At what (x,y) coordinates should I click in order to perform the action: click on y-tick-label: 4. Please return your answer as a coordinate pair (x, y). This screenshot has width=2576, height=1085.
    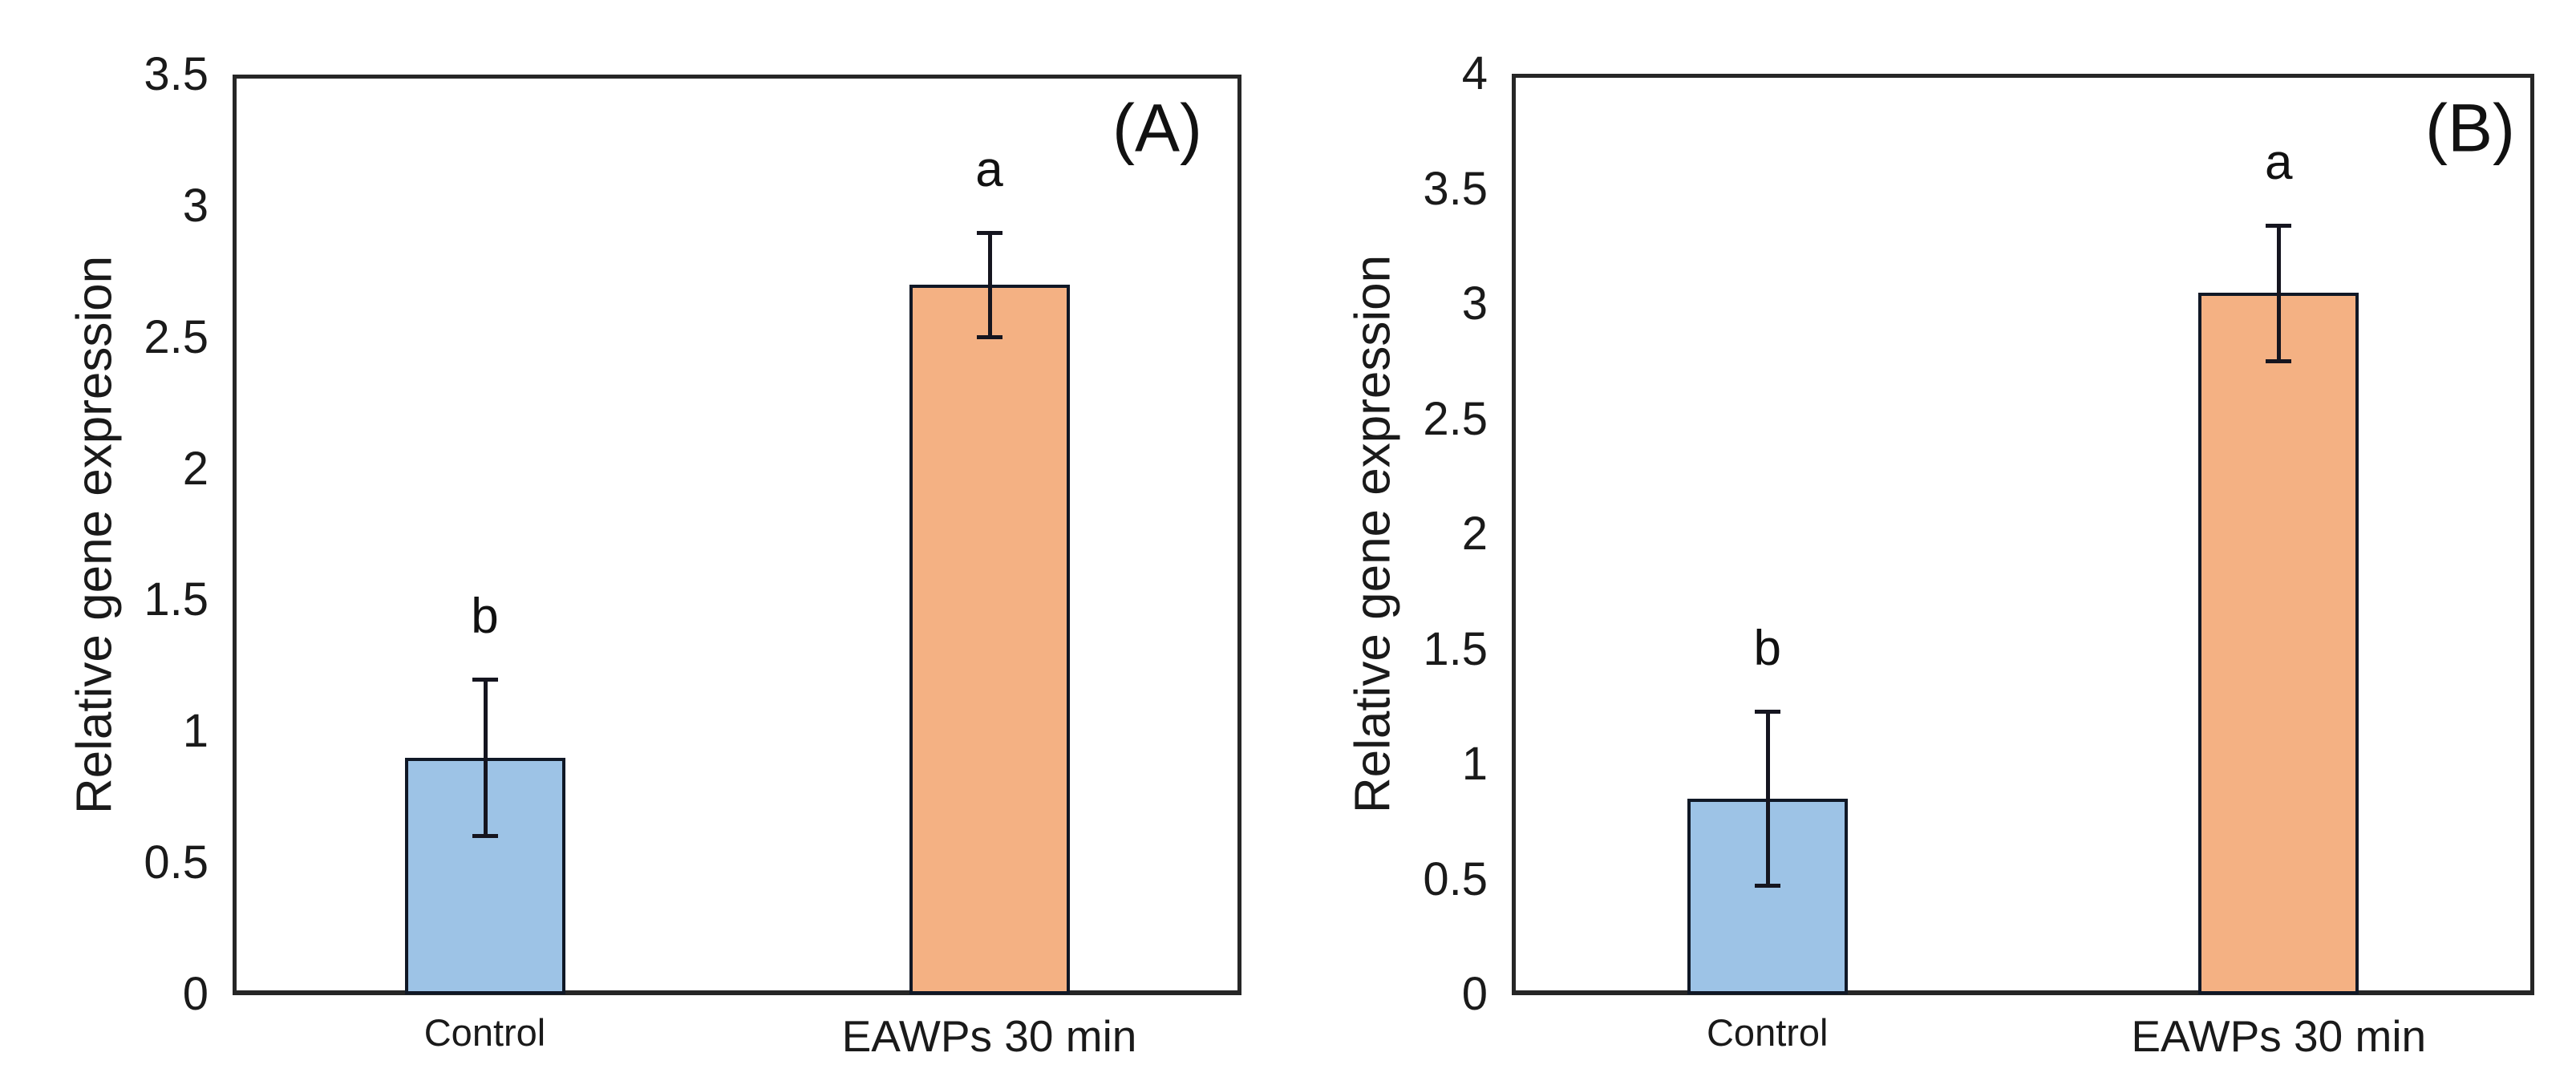
    Looking at the image, I should click on (1474, 73).